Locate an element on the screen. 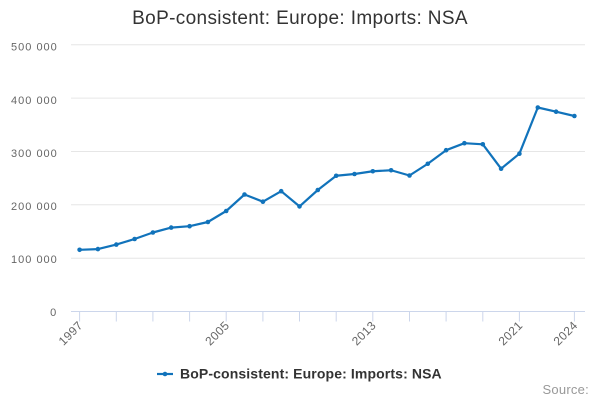 This screenshot has width=600, height=400. svg-text: 300 000 is located at coordinates (34, 154).